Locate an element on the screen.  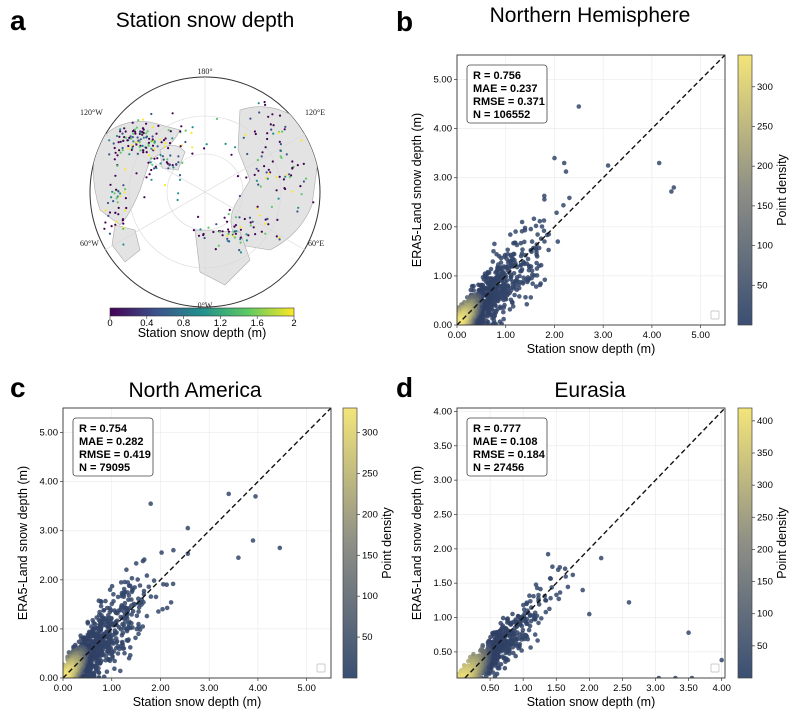
x-tick-label: 4.00 is located at coordinates (258, 688).